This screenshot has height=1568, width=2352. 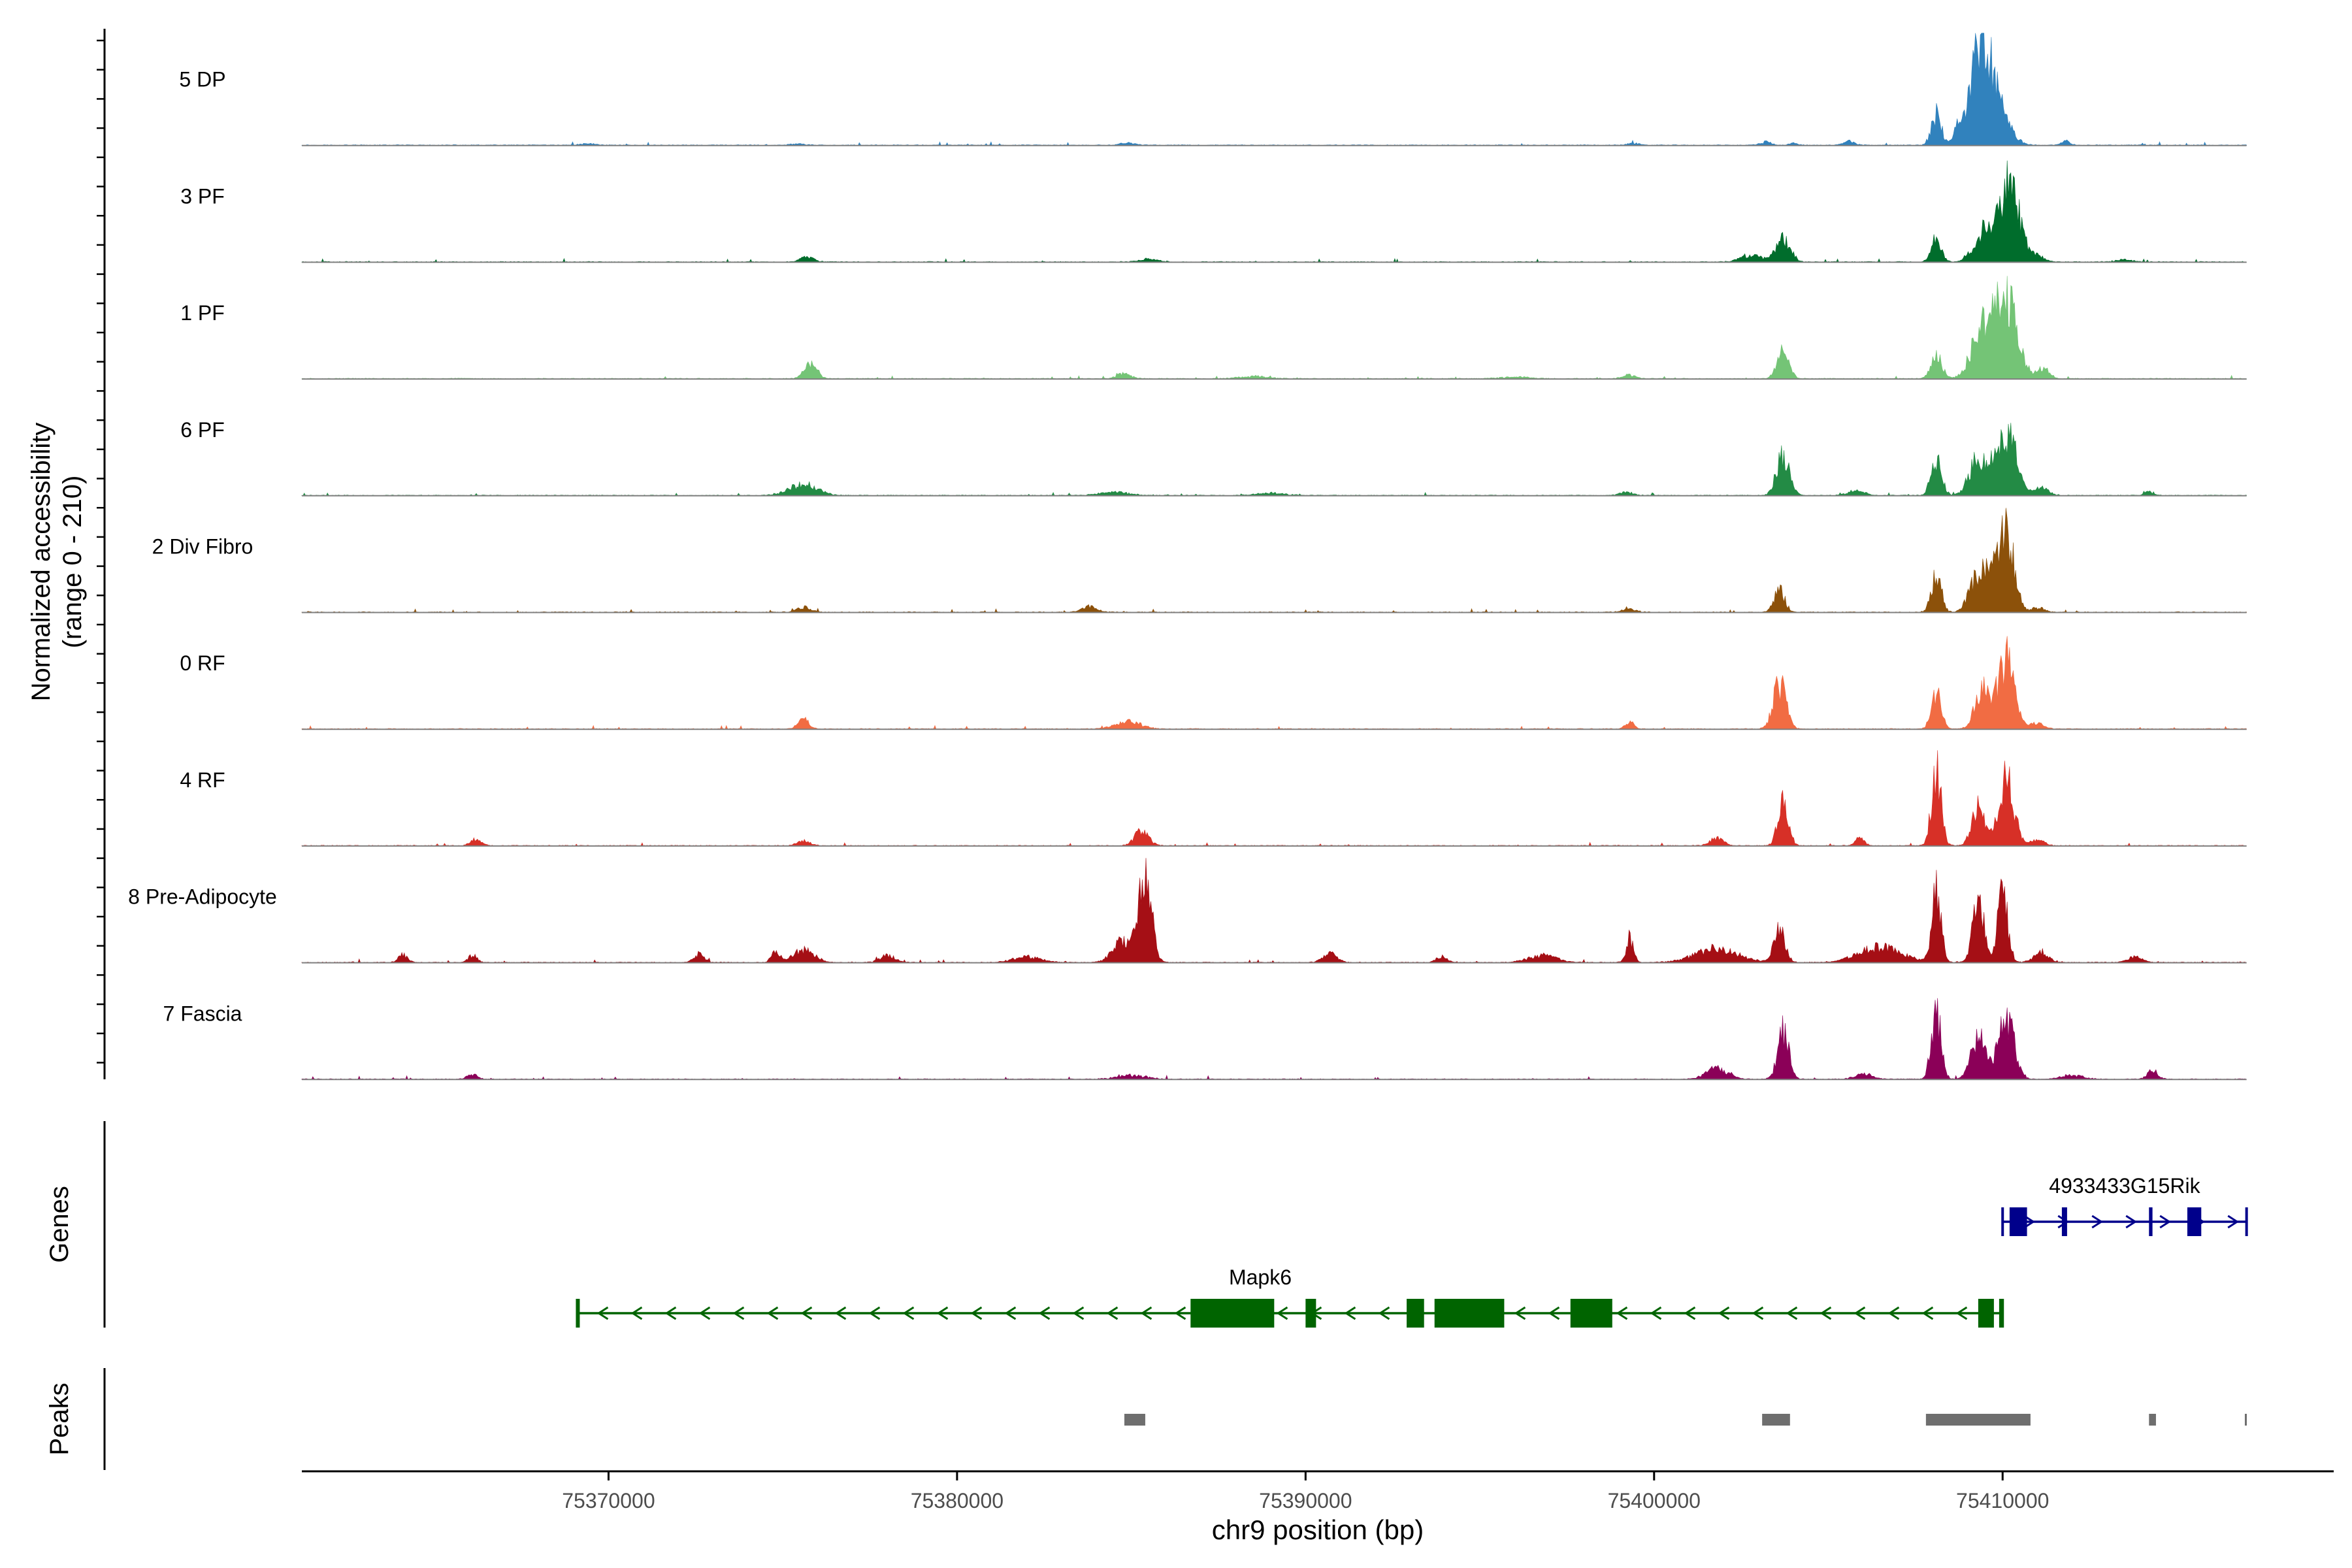 I want to click on gene-name: Mapk6, so click(x=1260, y=1277).